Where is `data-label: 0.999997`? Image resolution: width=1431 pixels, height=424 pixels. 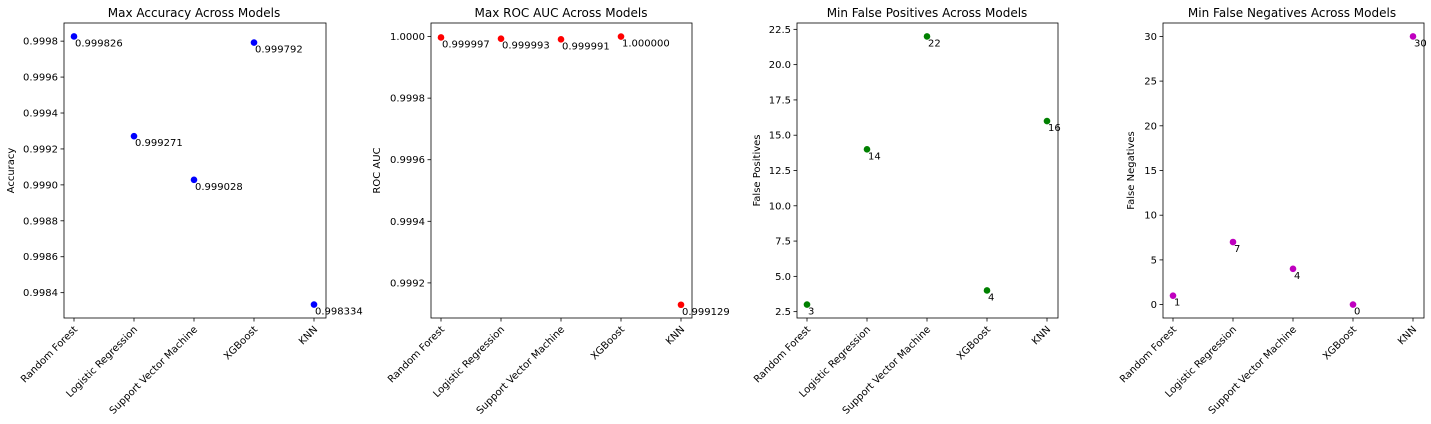 data-label: 0.999997 is located at coordinates (466, 44).